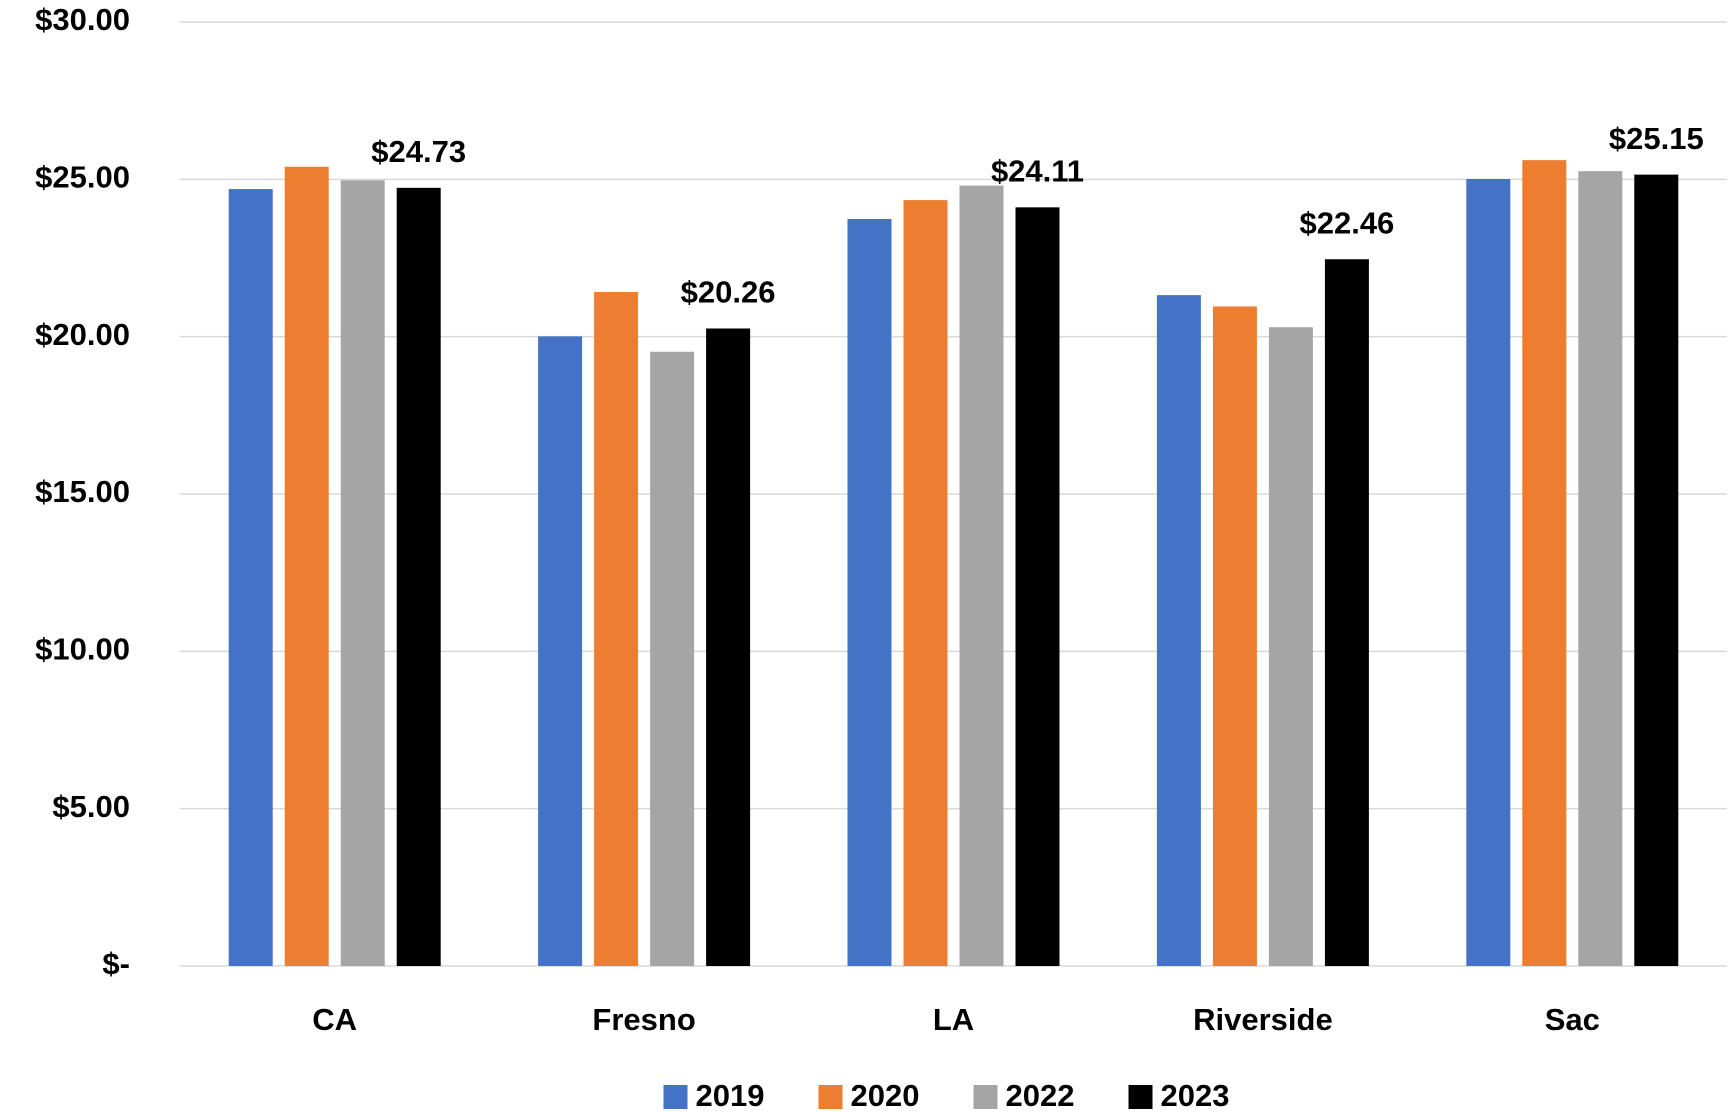 The image size is (1733, 1112). Describe the element at coordinates (1037, 171) in the screenshot. I see `data-label: $24.11` at that location.